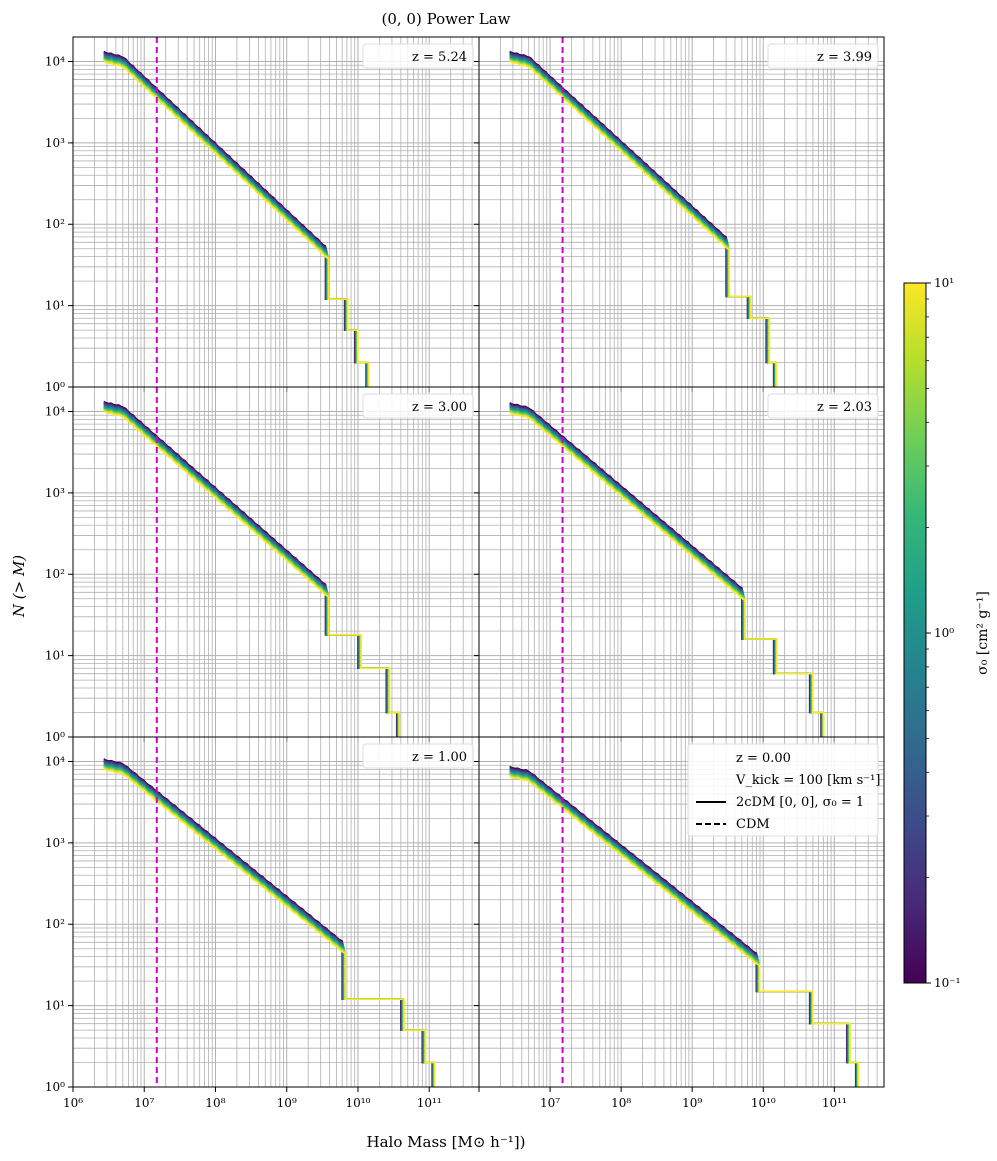 The width and height of the screenshot is (997, 1161). I want to click on colorbar-tick-label: 10¹, so click(944, 283).